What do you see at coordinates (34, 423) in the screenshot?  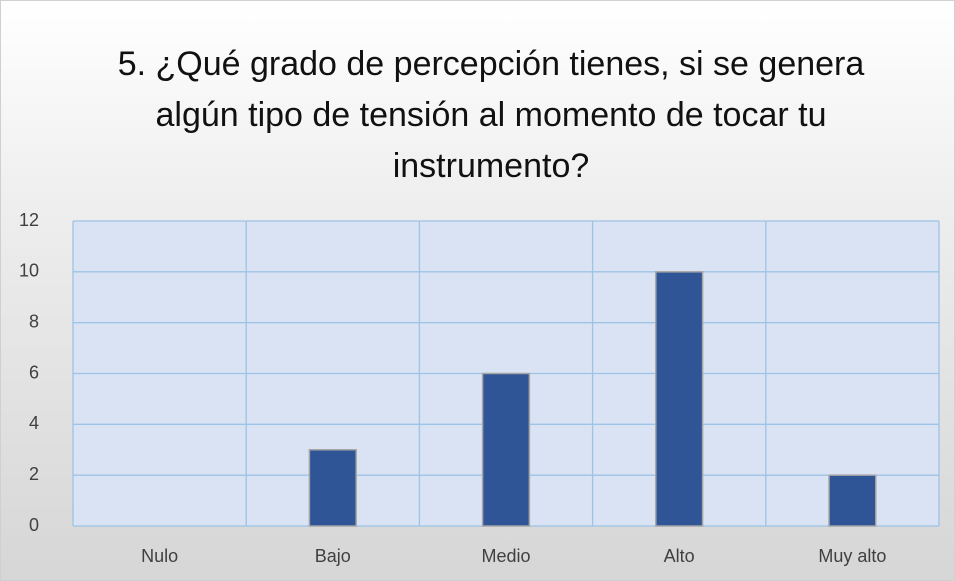 I see `y-tick-label: 4` at bounding box center [34, 423].